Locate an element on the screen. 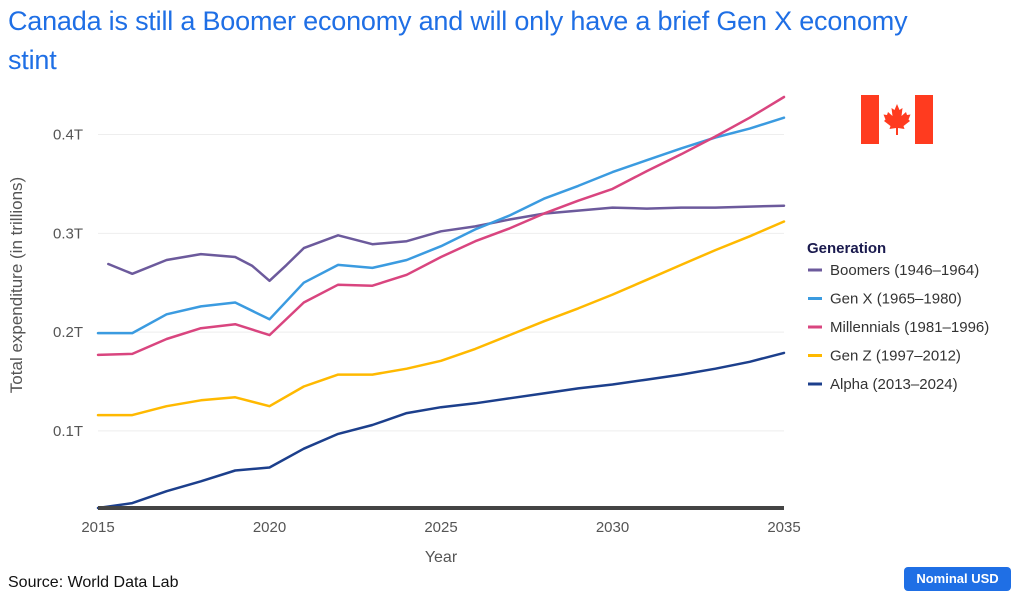 The height and width of the screenshot is (609, 1024). x-tick-label: 2015 is located at coordinates (97, 527).